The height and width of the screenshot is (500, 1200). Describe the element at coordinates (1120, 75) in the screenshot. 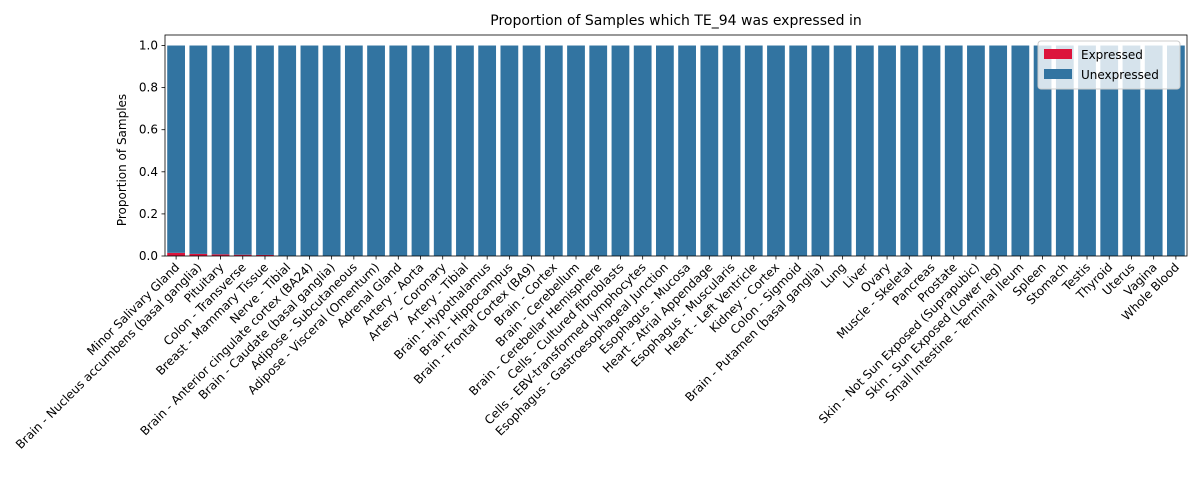

I see `legend-label-unexpressed: Unexpressed` at that location.